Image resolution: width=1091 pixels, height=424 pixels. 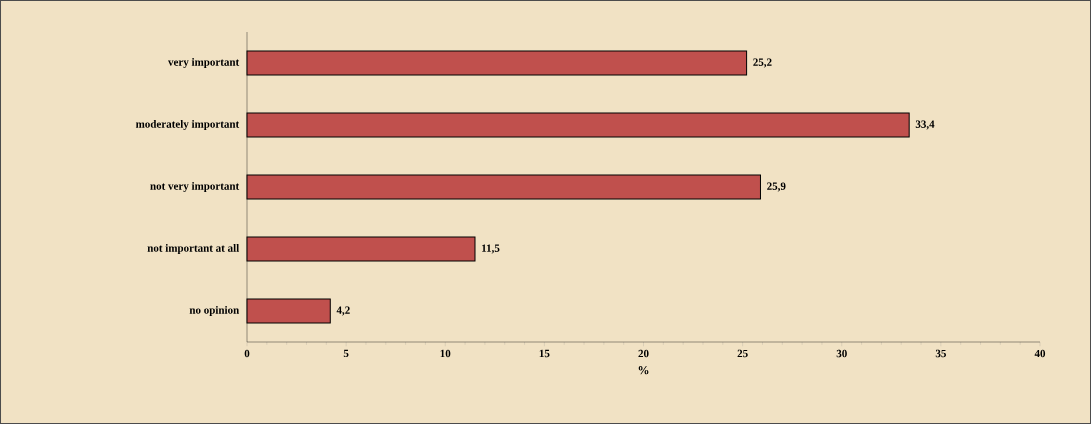 I want to click on x-tick-label: 35, so click(x=940, y=353).